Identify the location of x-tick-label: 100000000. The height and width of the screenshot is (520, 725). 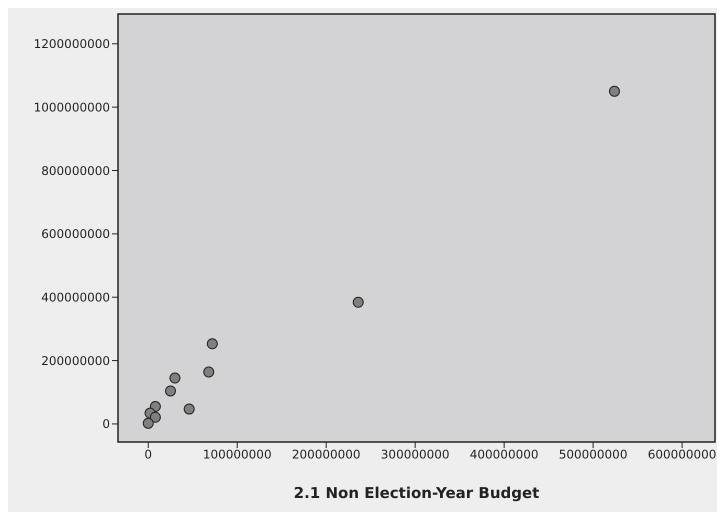
(237, 455).